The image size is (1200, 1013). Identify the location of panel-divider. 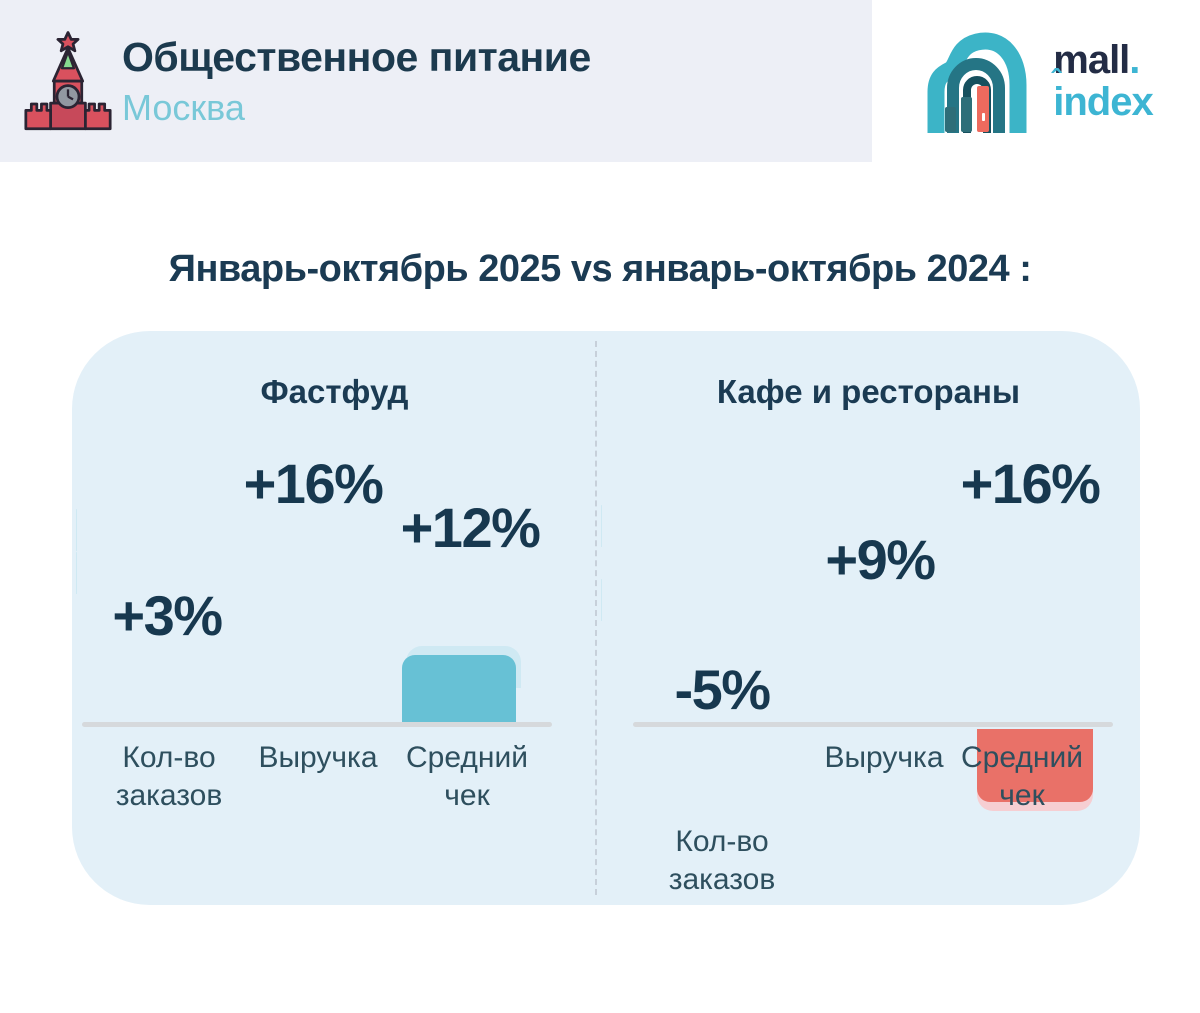
(596, 618).